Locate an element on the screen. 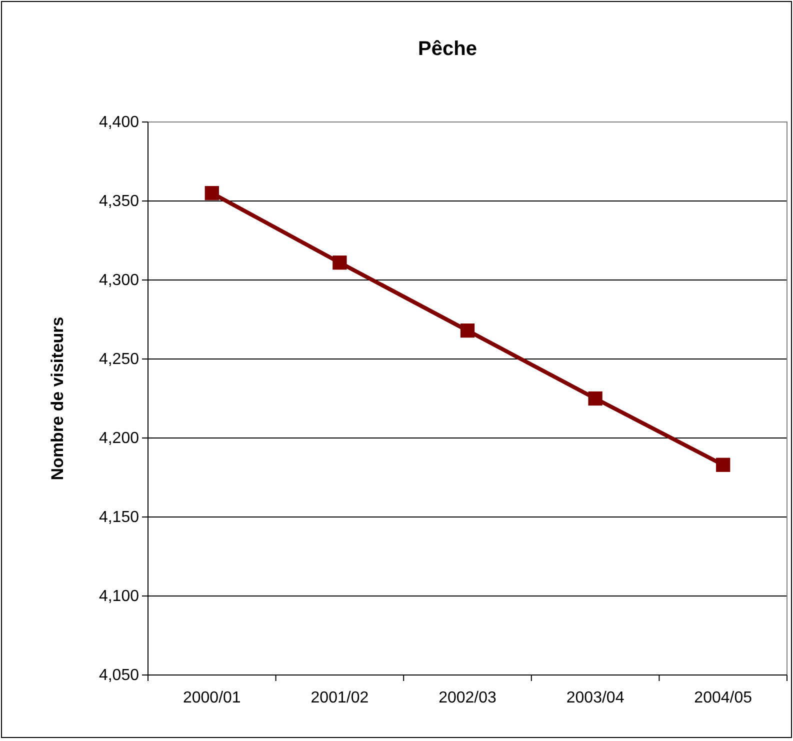  y-tick-label: 4,100 is located at coordinates (119, 597).